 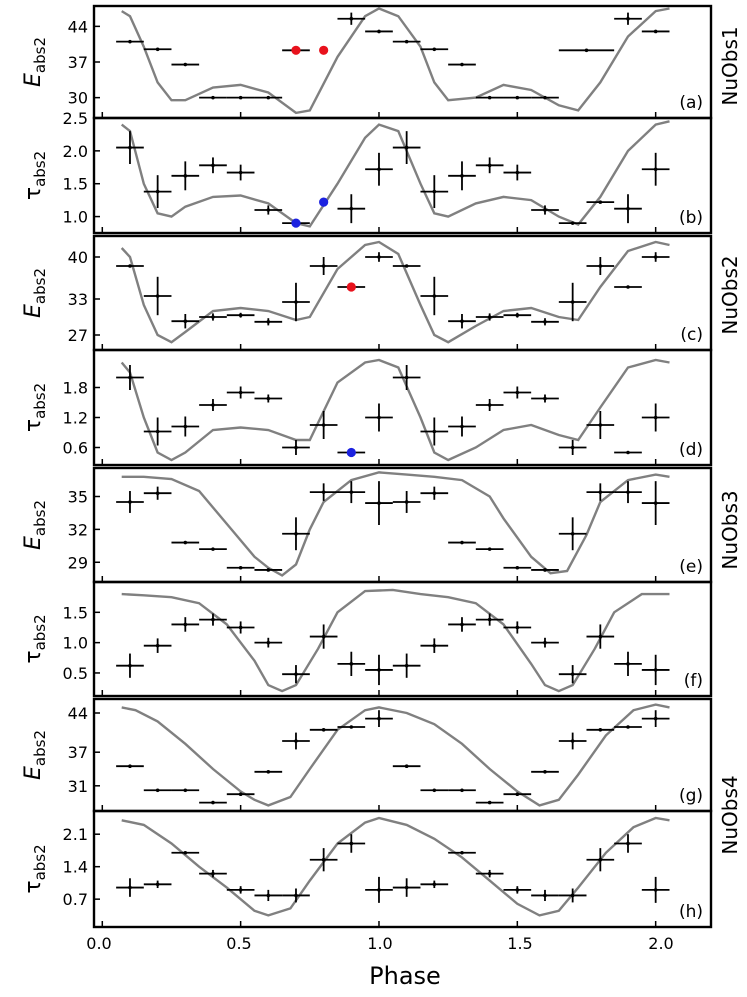 What do you see at coordinates (519, 943) in the screenshot?
I see `x-tick-label-3: 1.5` at bounding box center [519, 943].